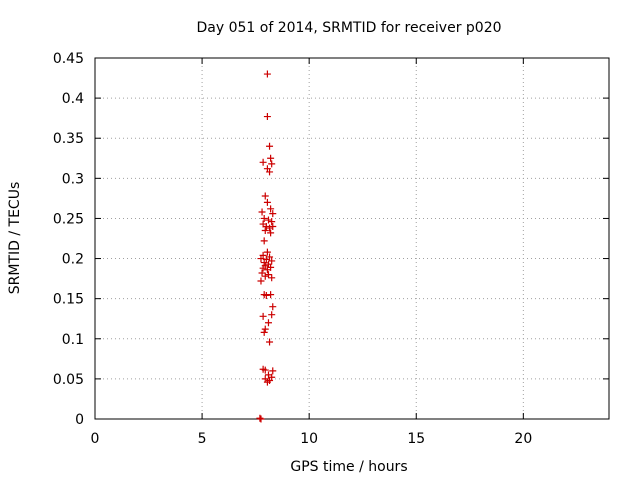 The width and height of the screenshot is (640, 480). Describe the element at coordinates (68, 59) in the screenshot. I see `y-tick-label: 0.45` at that location.